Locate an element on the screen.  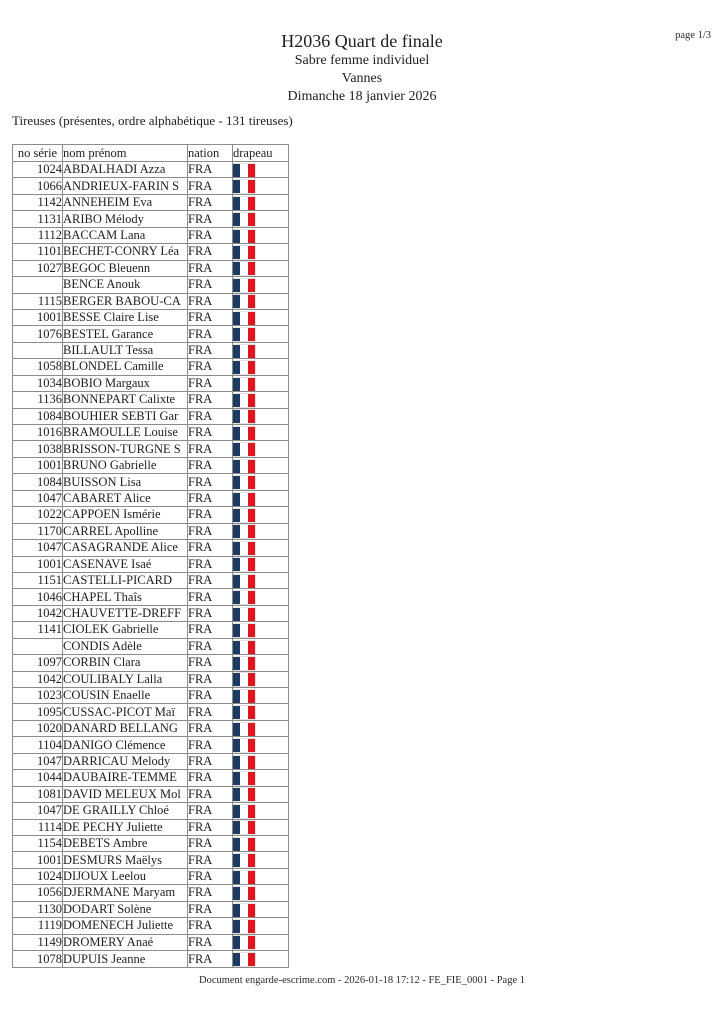
serial-number-cell: 1131 is located at coordinates (37, 219).